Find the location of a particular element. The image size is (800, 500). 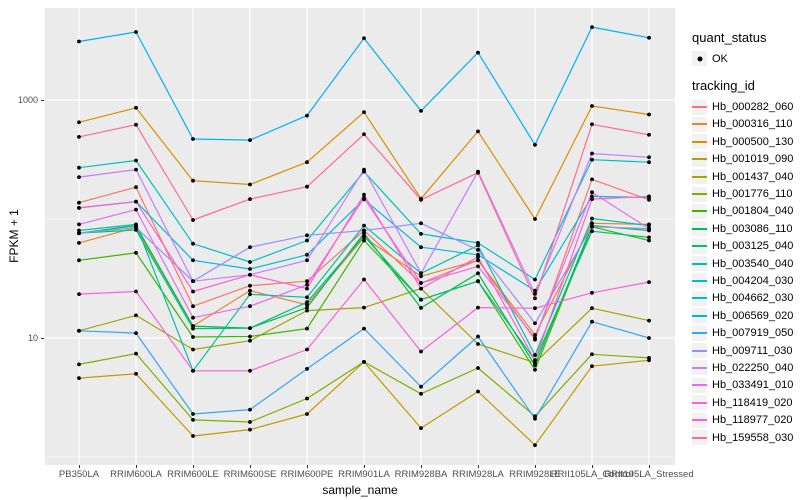

legend-item-ok: OK is located at coordinates (745, 58).